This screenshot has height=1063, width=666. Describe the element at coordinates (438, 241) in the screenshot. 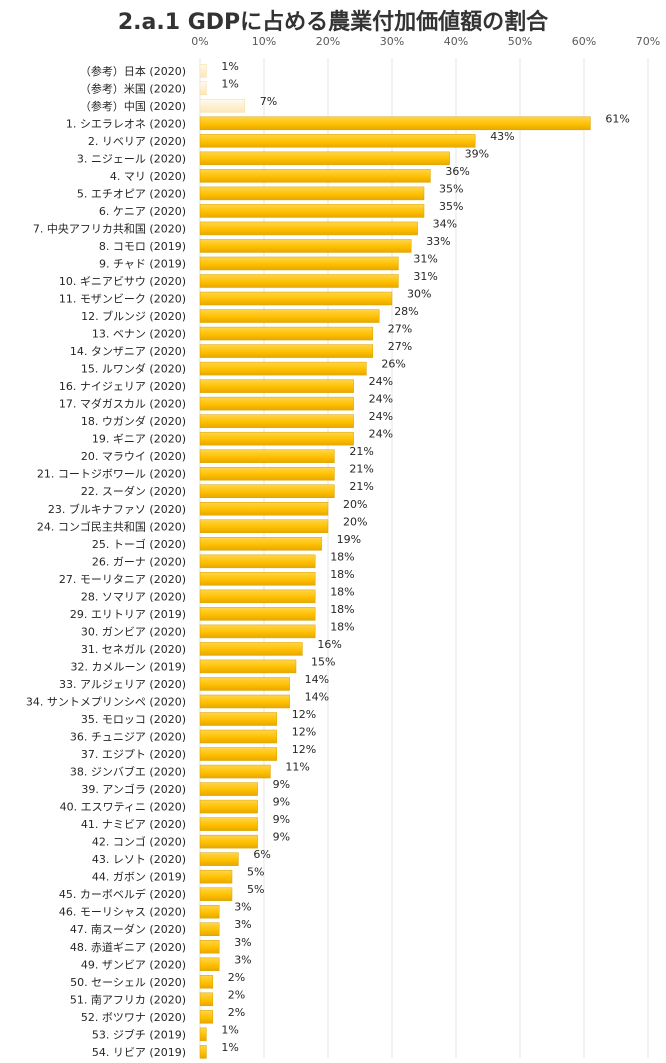

I see `data-label: 33%` at that location.